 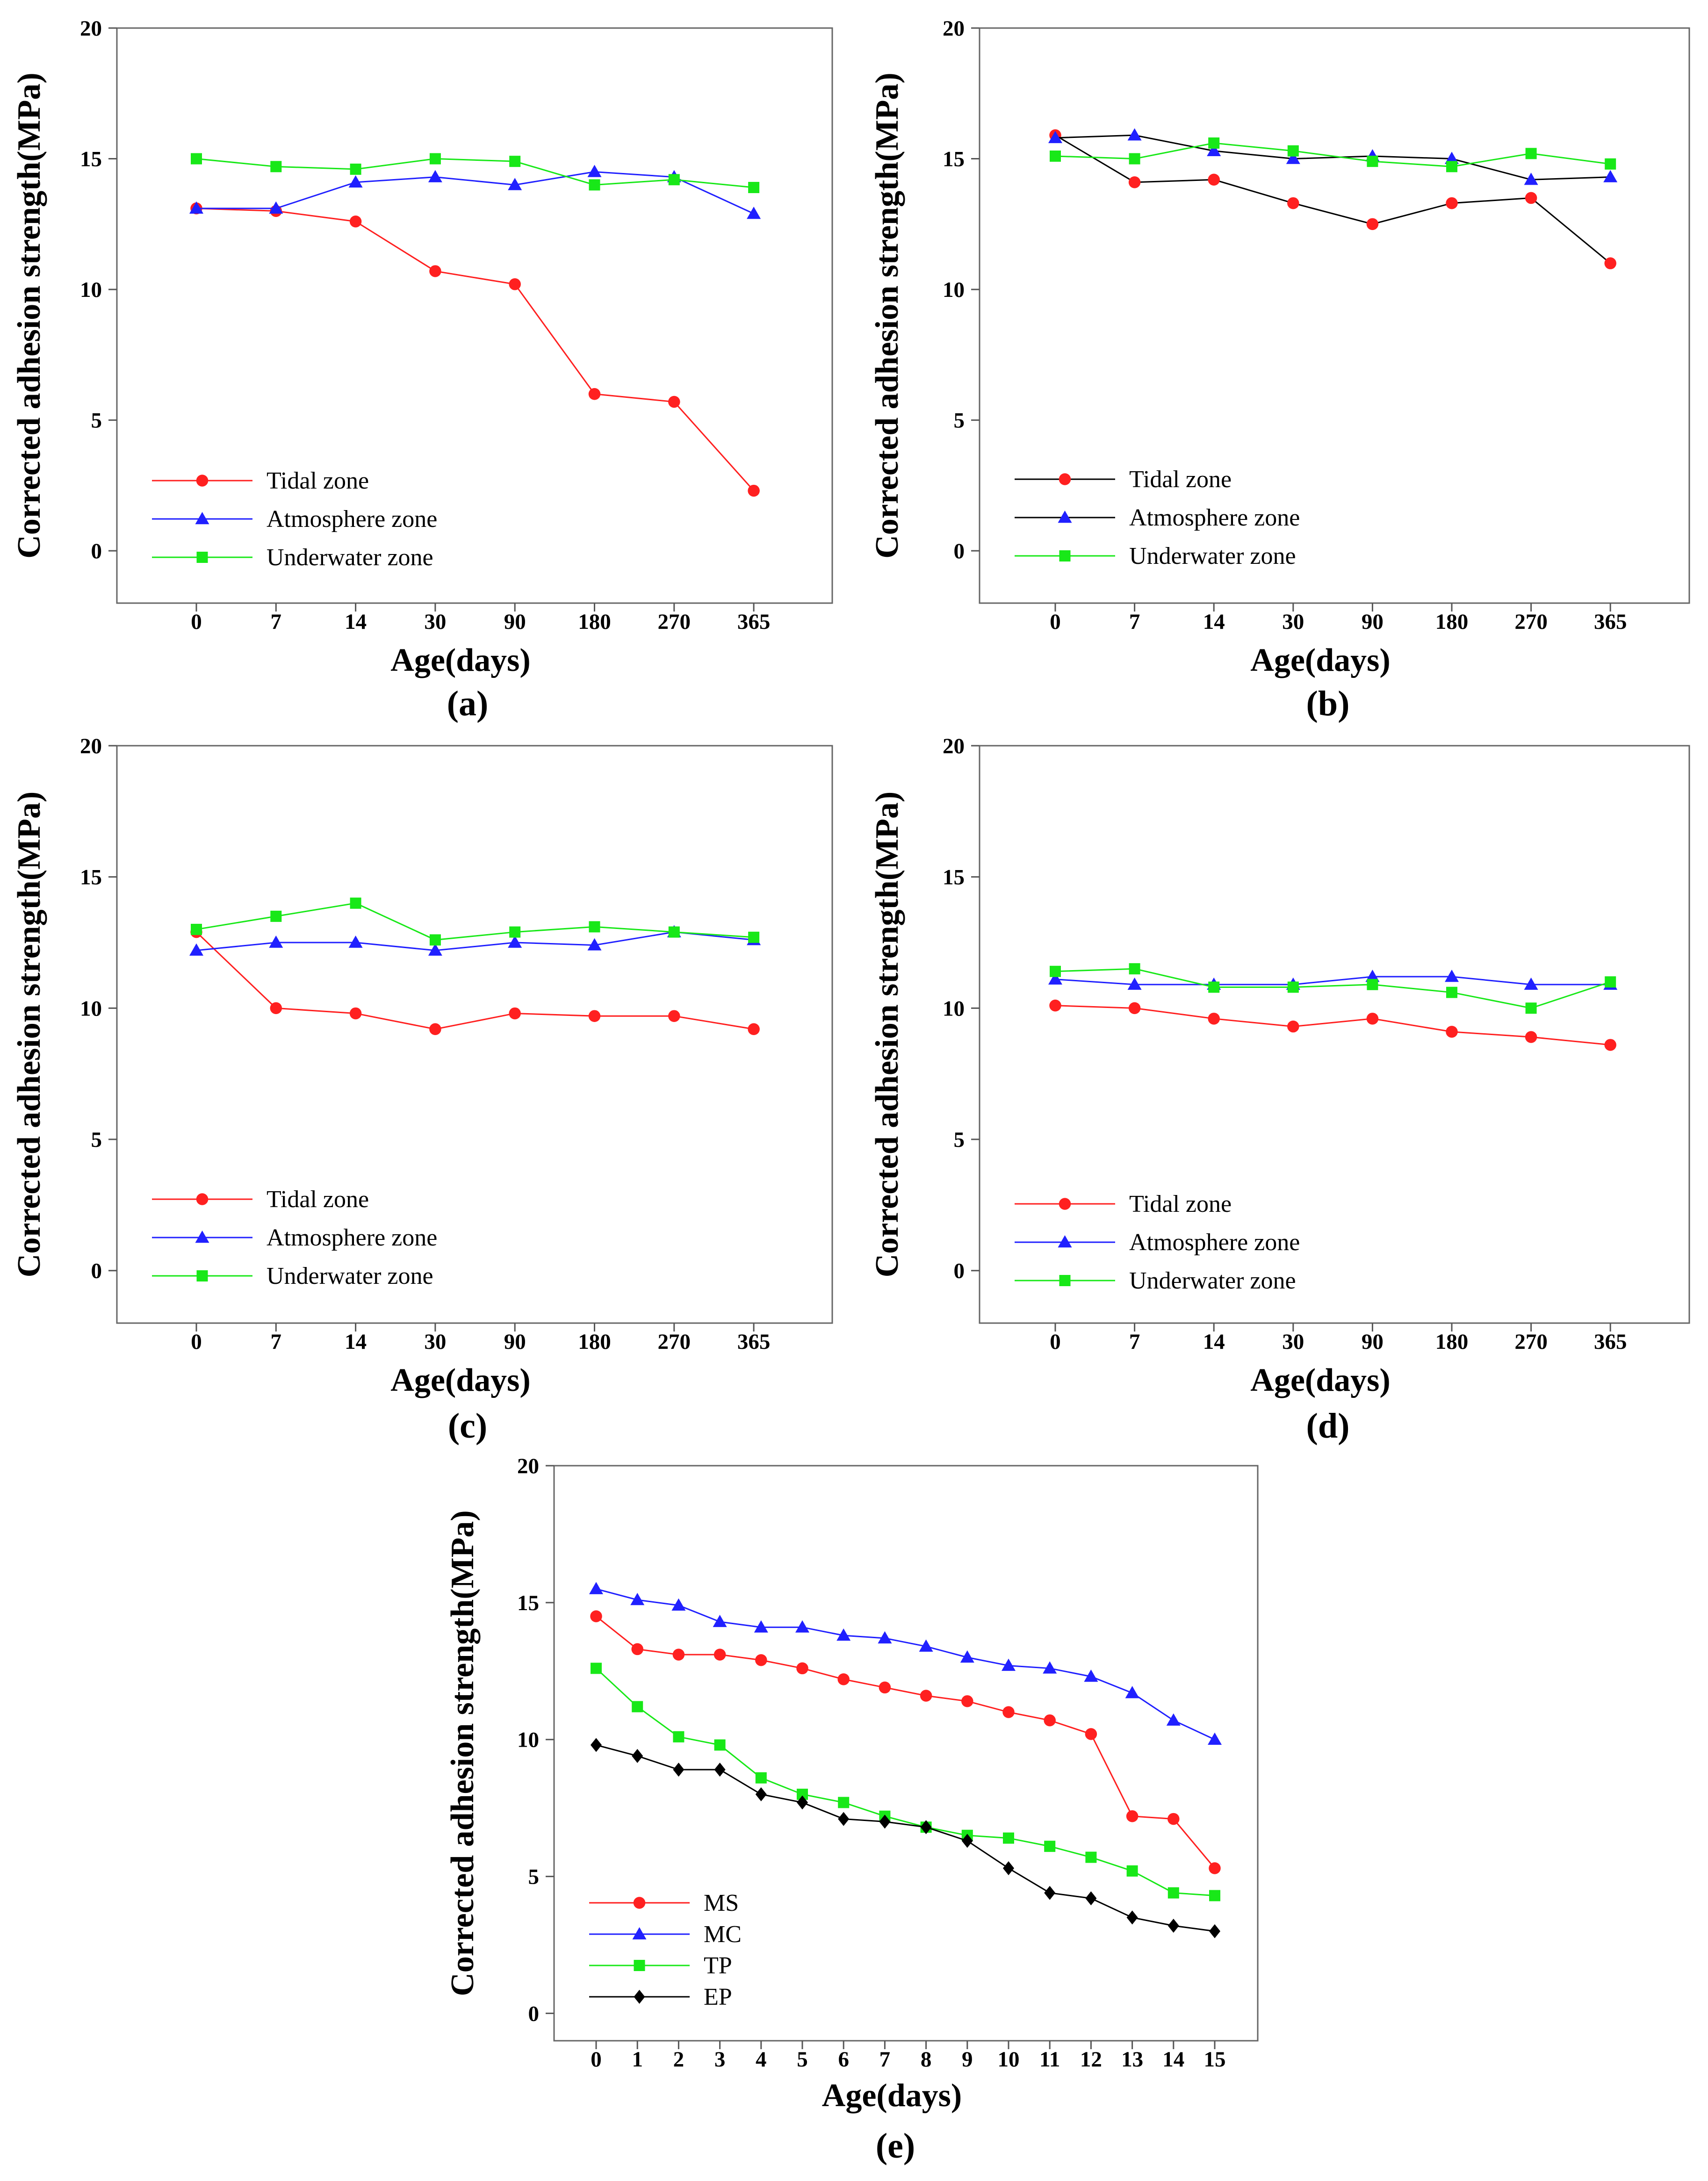 What do you see at coordinates (803, 2059) in the screenshot?
I see `x-tick-label: 5` at bounding box center [803, 2059].